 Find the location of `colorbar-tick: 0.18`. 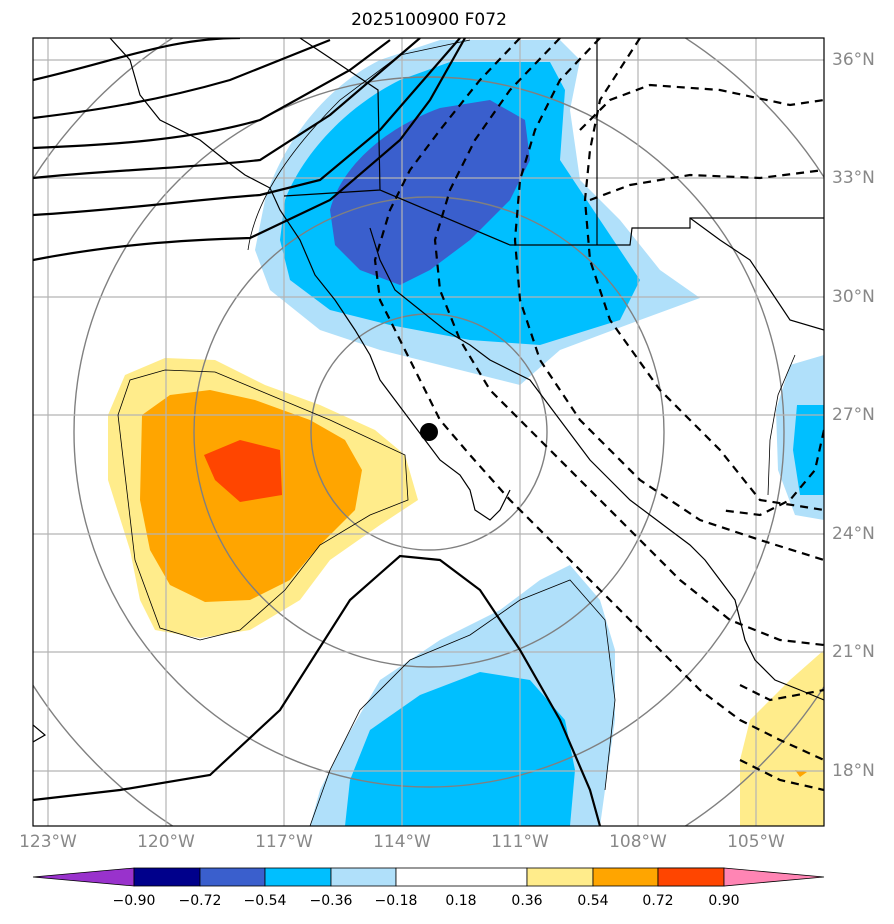

colorbar-tick: 0.18 is located at coordinates (461, 901).